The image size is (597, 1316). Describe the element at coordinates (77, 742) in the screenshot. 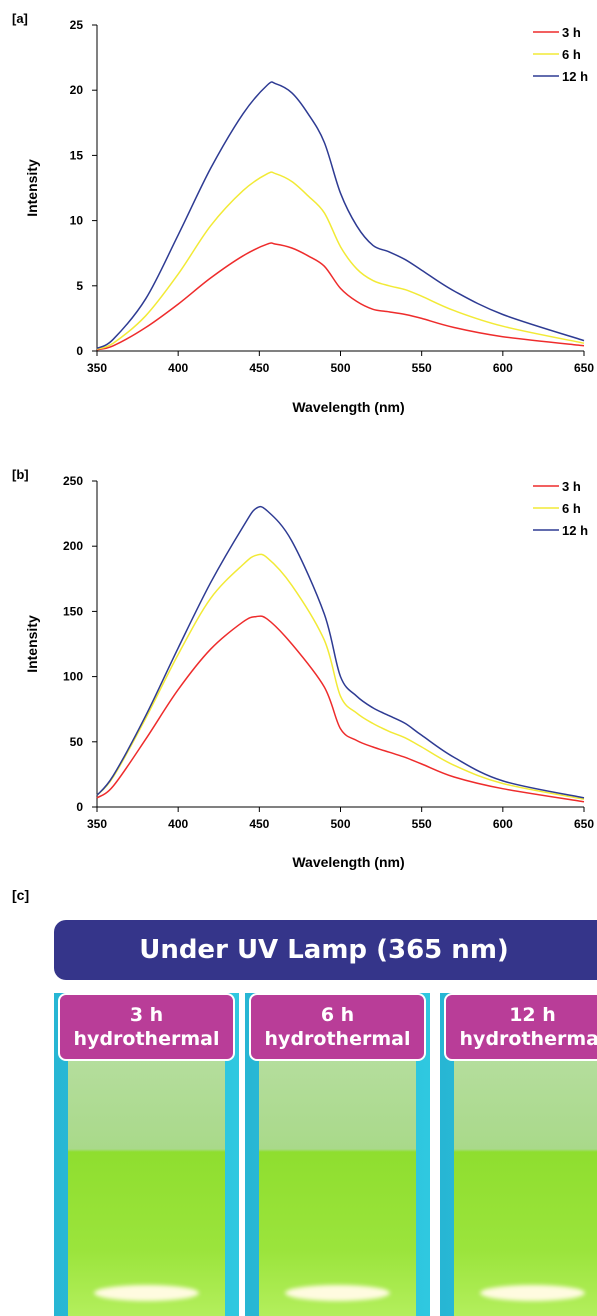

I see `y-tick-label: 50` at that location.